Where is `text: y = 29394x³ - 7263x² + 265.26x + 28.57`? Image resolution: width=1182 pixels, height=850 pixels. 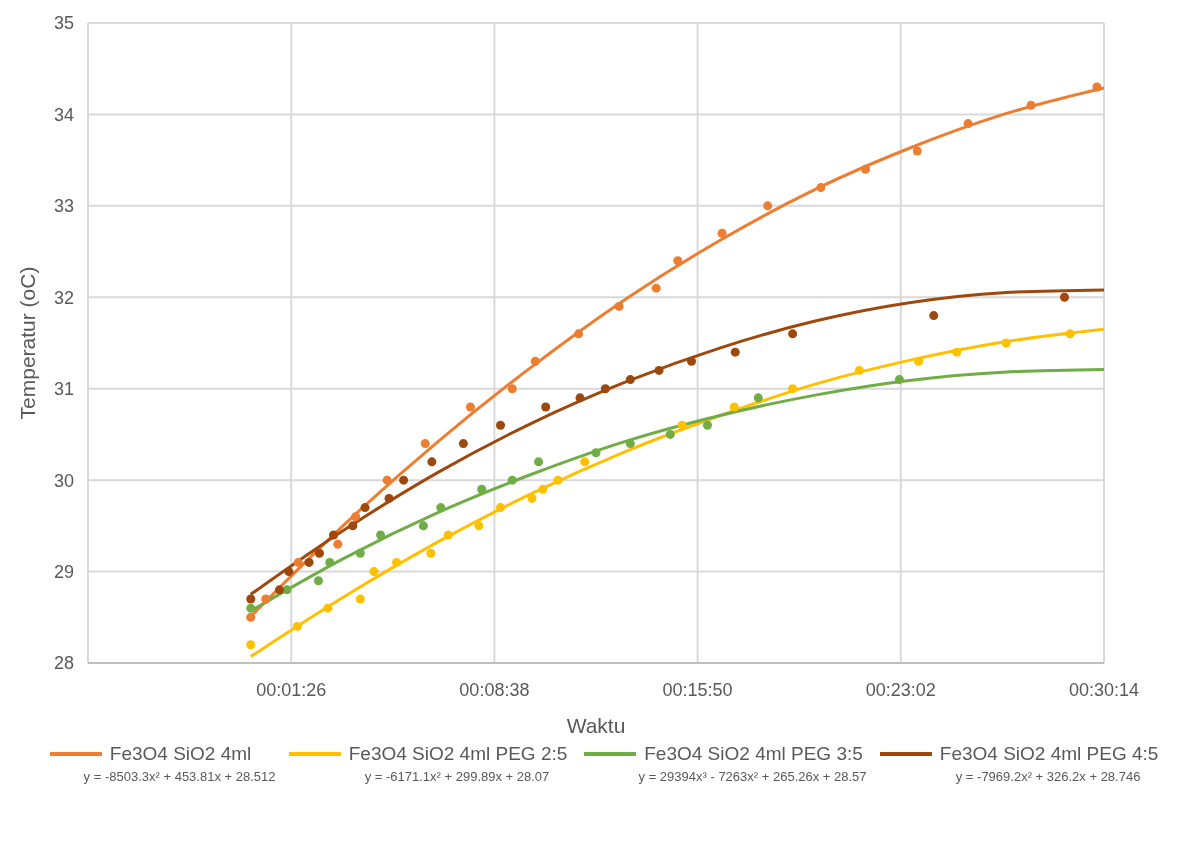 text: y = 29394x³ - 7263x² + 265.26x + 28.57 is located at coordinates (752, 776).